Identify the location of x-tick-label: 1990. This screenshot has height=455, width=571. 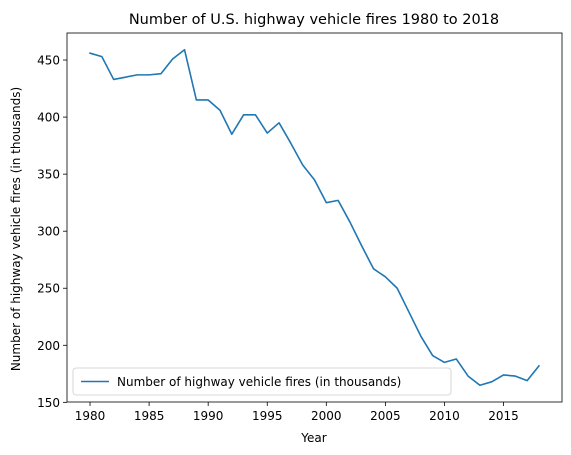
(208, 416).